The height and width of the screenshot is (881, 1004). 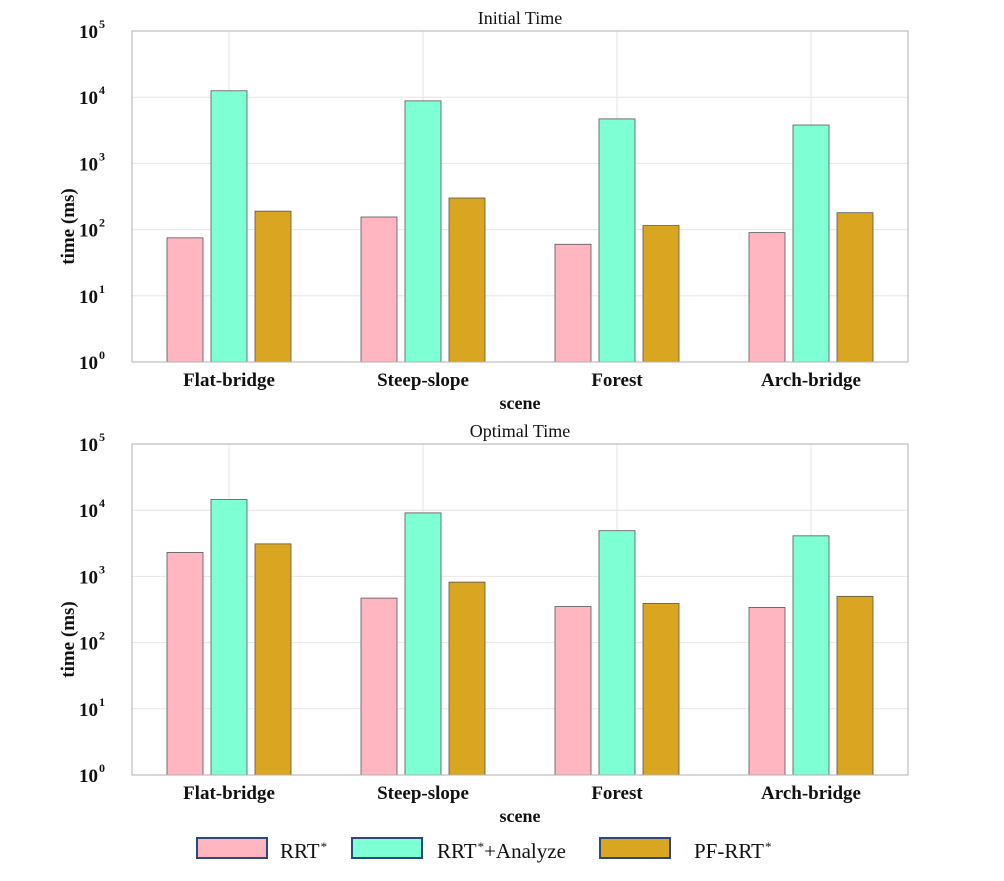 I want to click on chart-title: Optimal Time, so click(x=520, y=431).